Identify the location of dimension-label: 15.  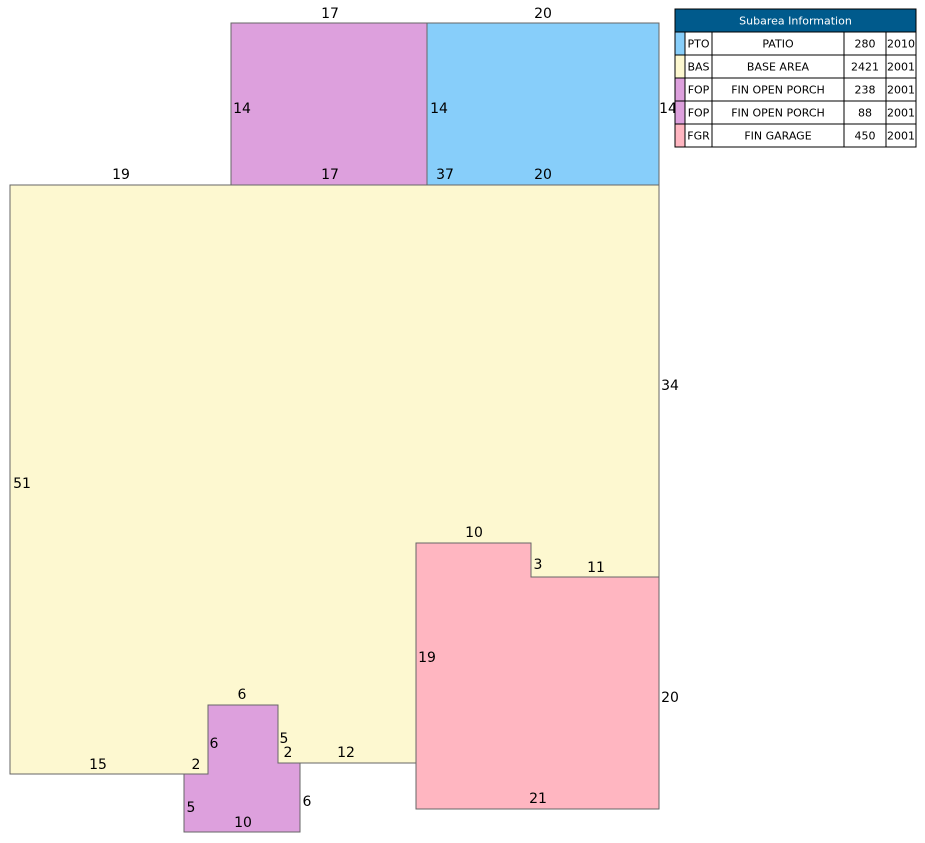
(98, 765).